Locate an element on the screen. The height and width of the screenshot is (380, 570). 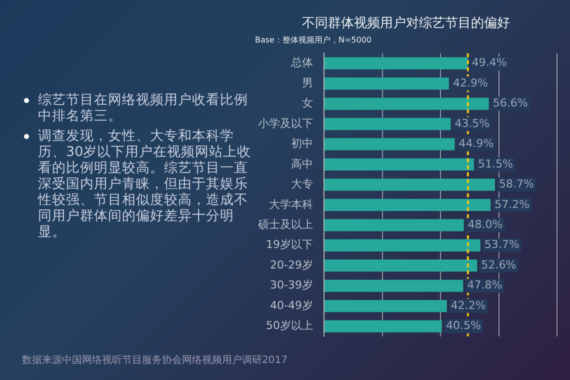
data-label: 49.4% is located at coordinates (489, 63).